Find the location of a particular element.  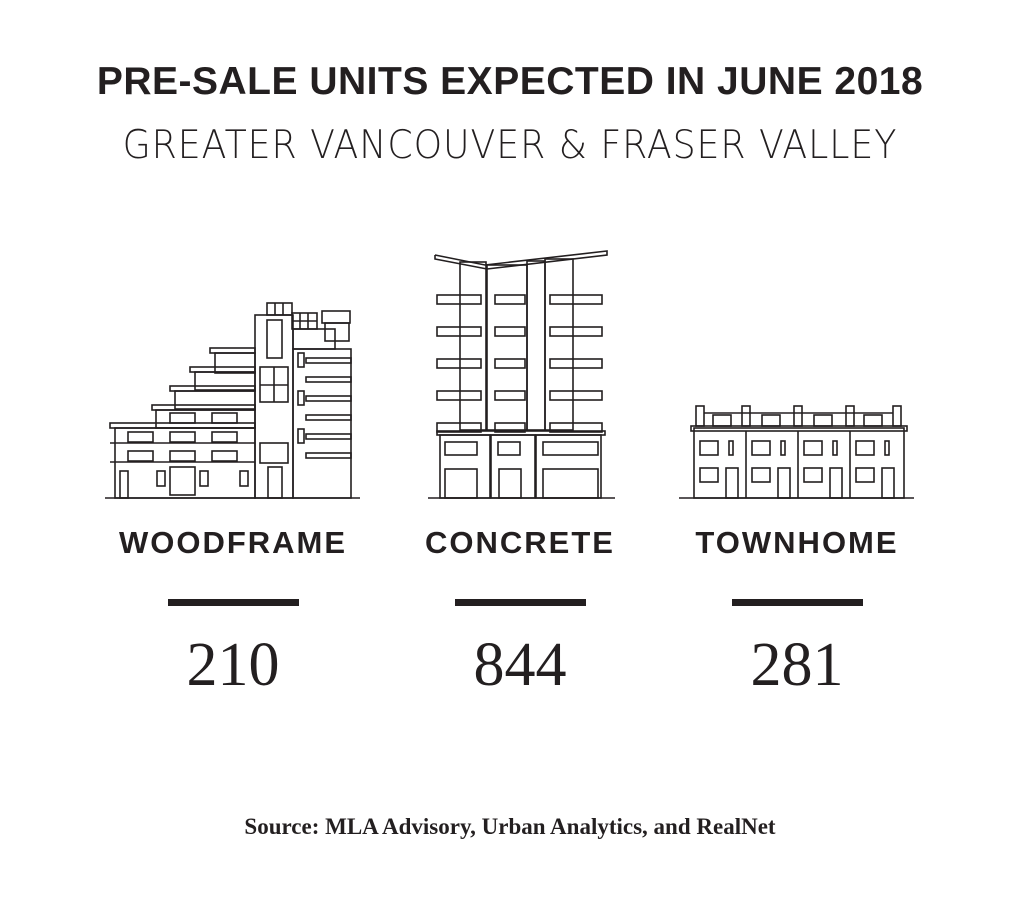

category-label-woodframe: WOODFRAME is located at coordinates (233, 542).